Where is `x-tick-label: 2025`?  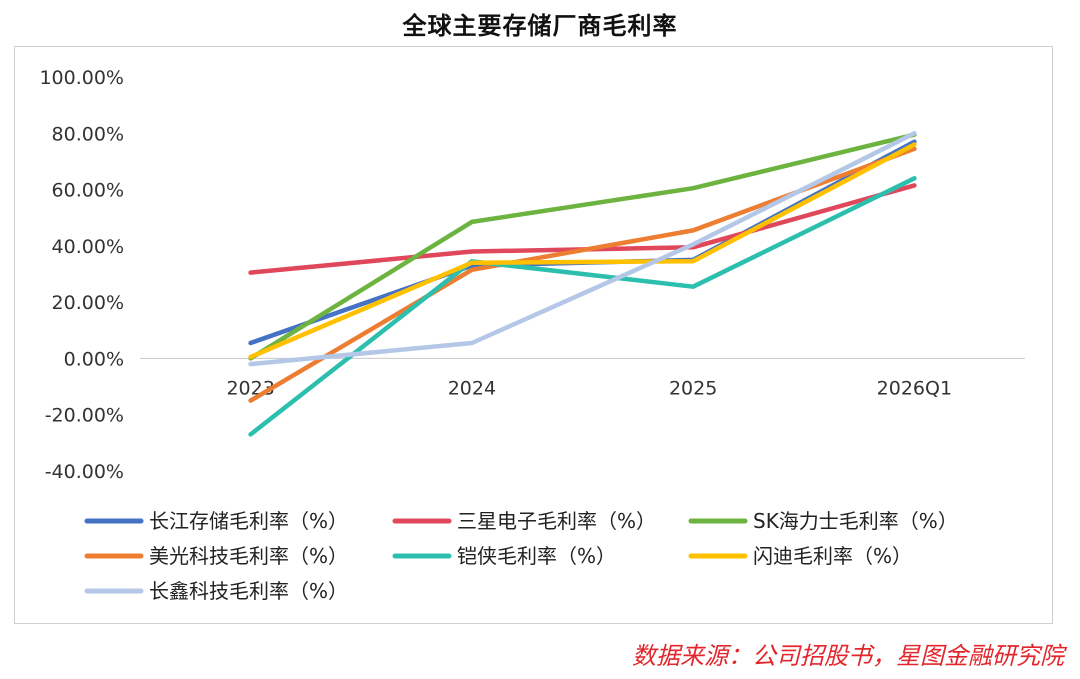 x-tick-label: 2025 is located at coordinates (693, 388).